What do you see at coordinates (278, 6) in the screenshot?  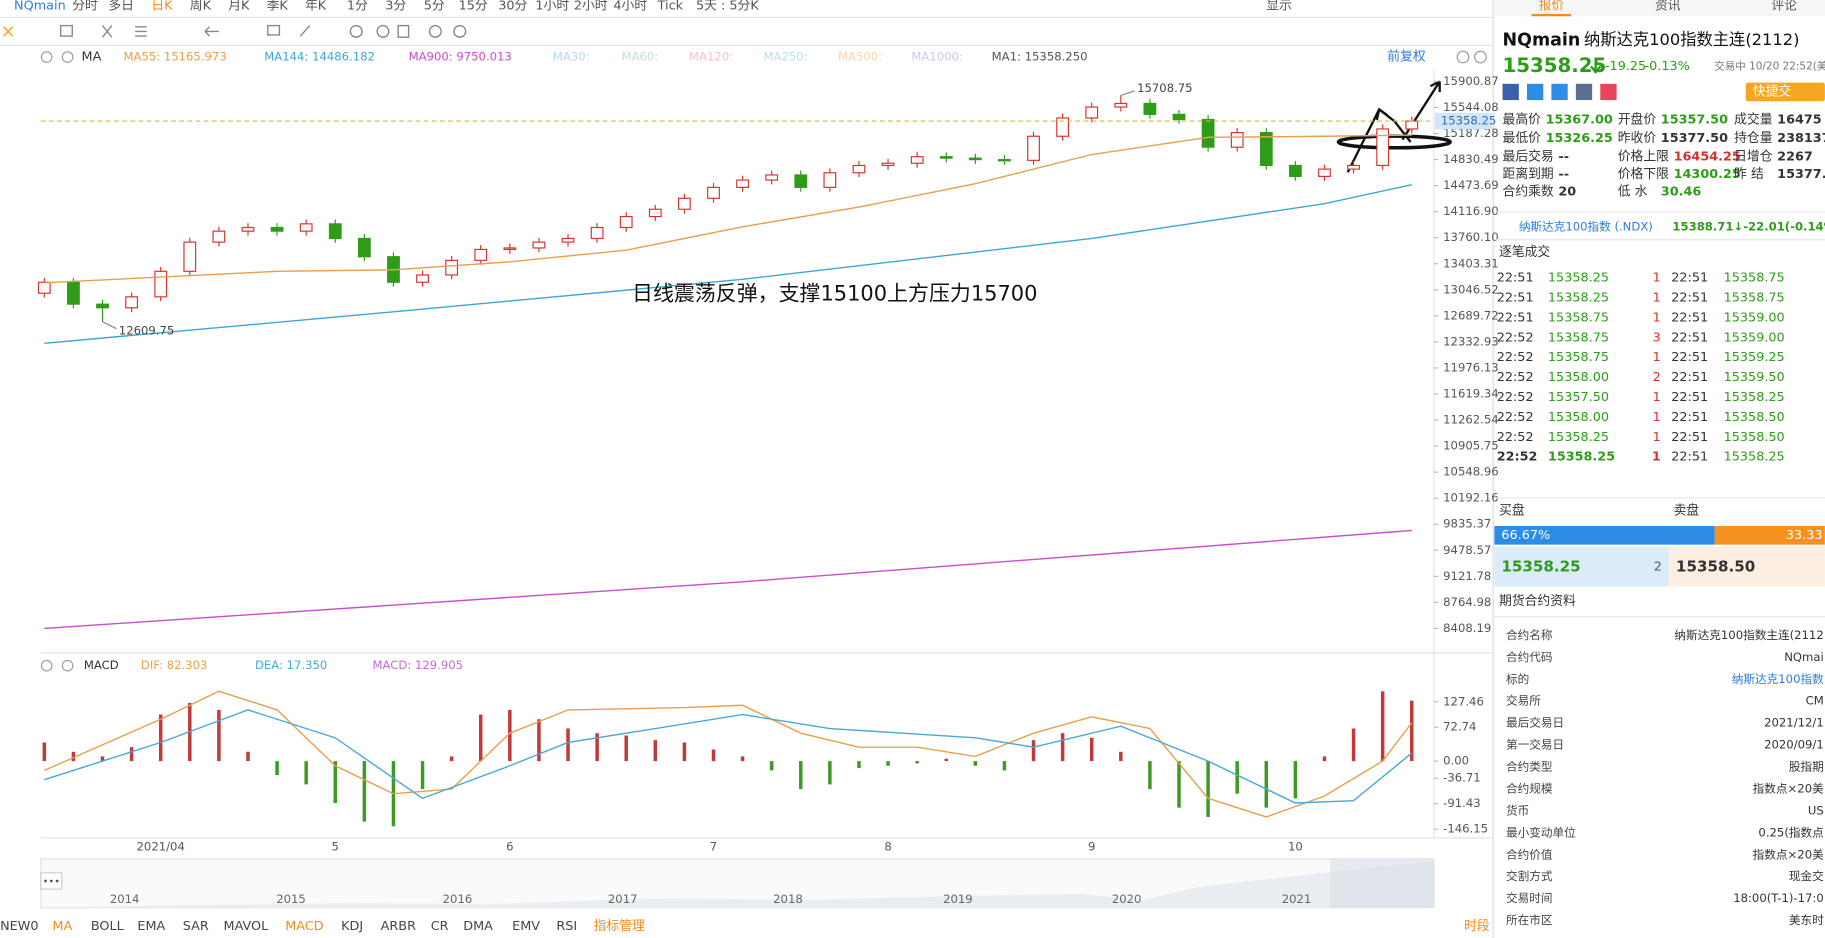 I see `period-tab: 季K` at bounding box center [278, 6].